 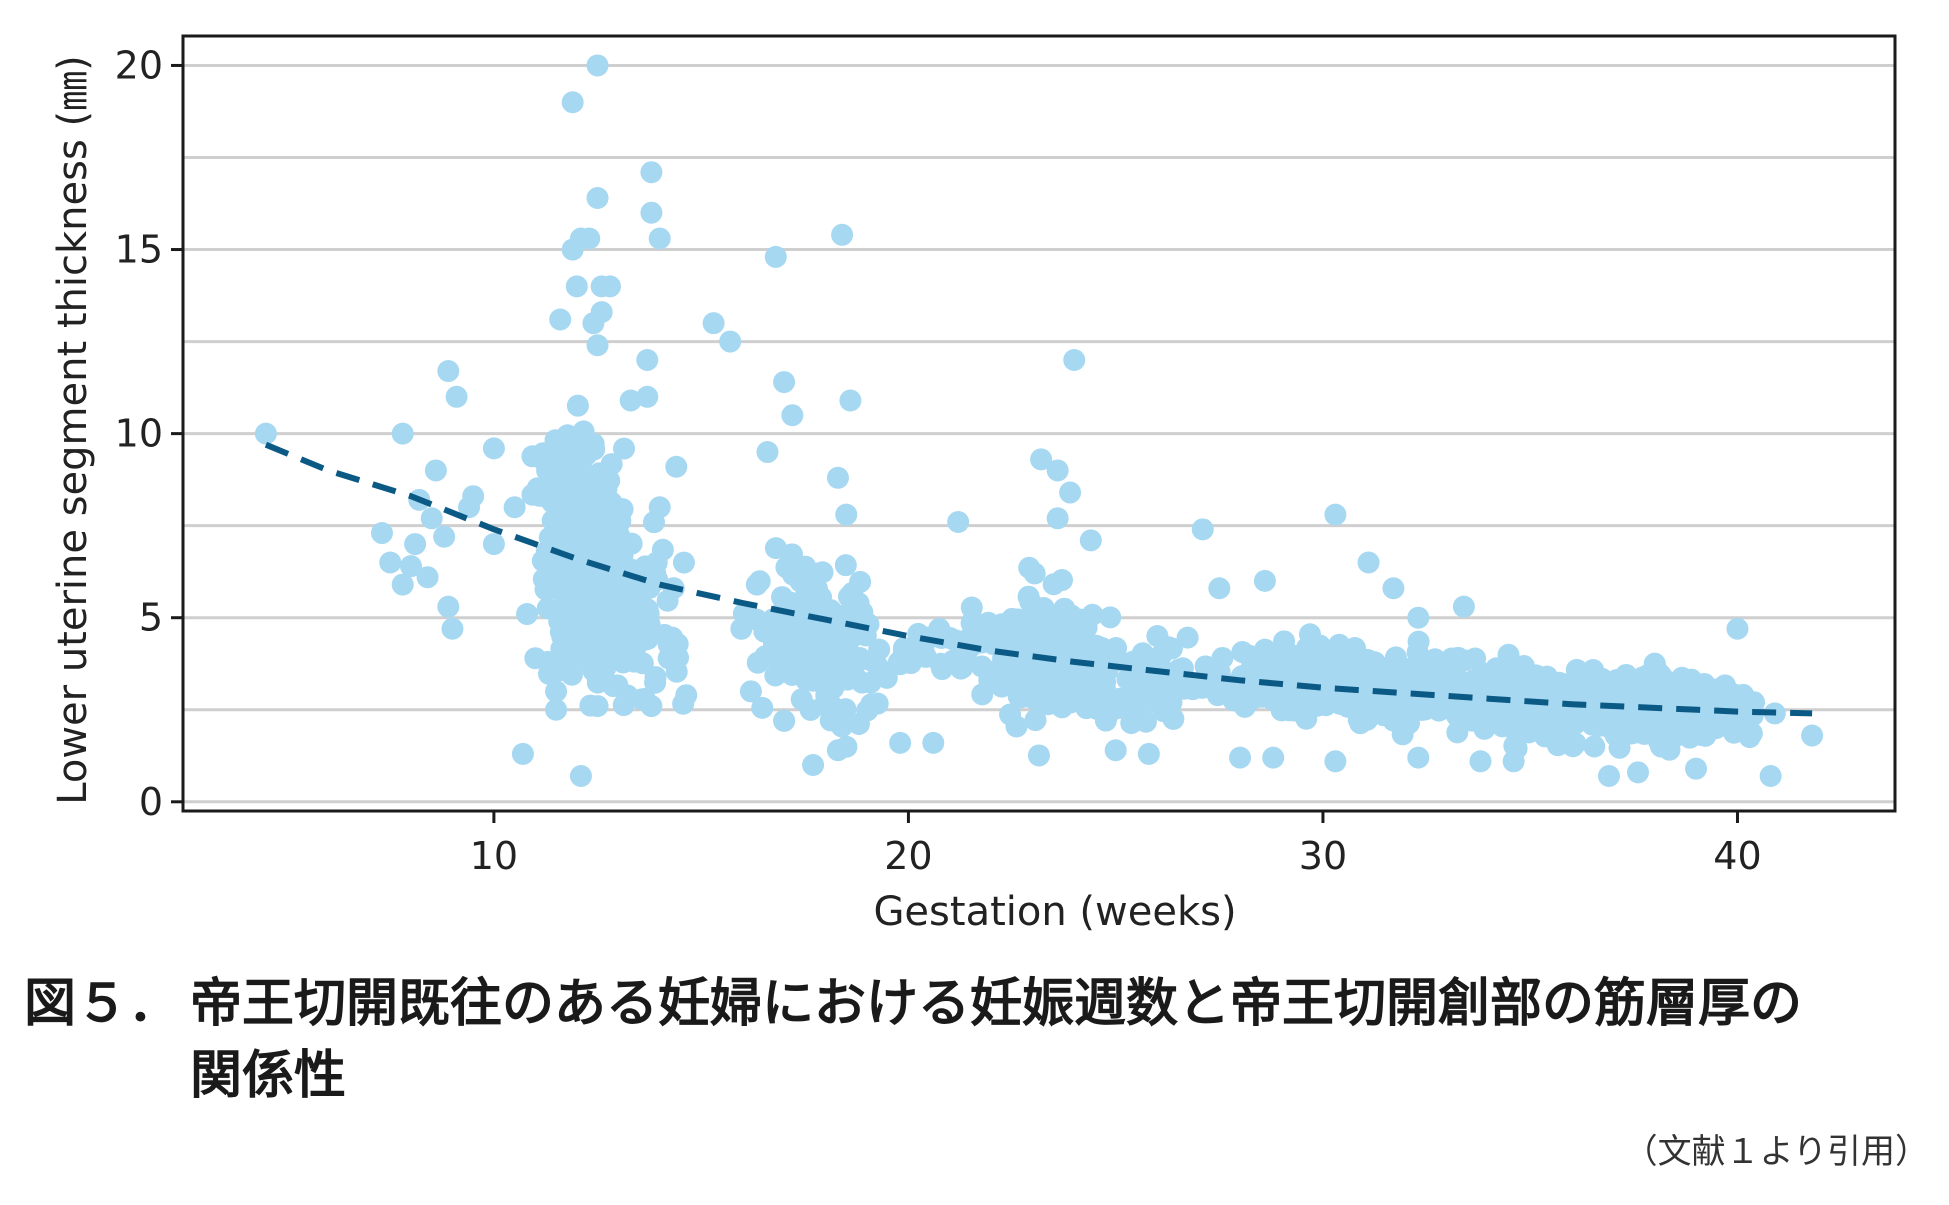 What do you see at coordinates (73, 429) in the screenshot?
I see `y-axis-title: Lower uterine segment thickness (㎜)` at bounding box center [73, 429].